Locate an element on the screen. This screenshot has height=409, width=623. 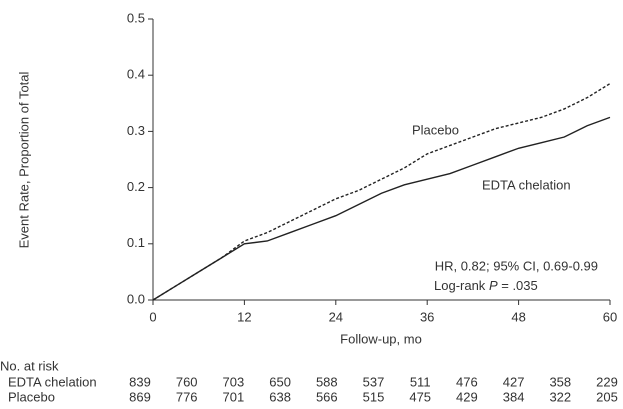
risk-count: 776 is located at coordinates (187, 396).